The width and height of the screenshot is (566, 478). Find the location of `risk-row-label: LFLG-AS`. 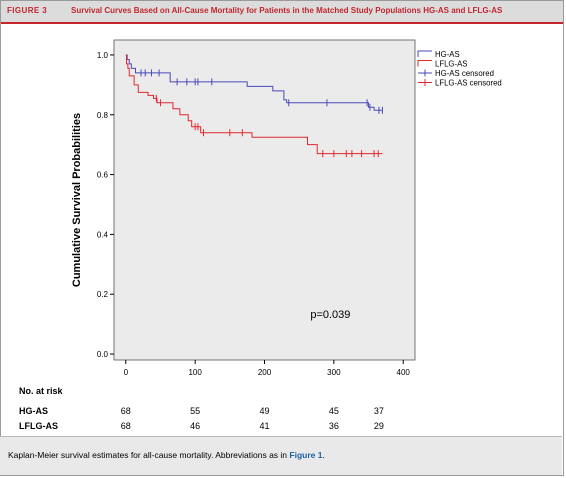

risk-row-label: LFLG-AS is located at coordinates (38, 426).